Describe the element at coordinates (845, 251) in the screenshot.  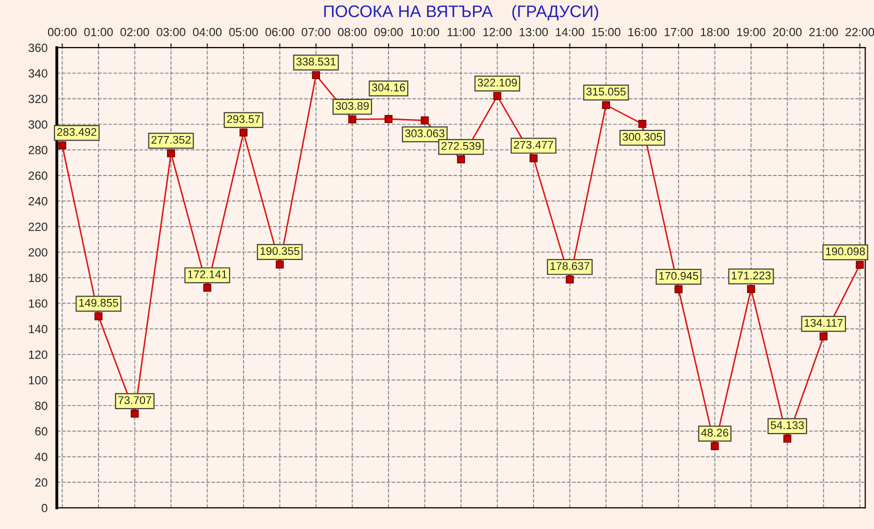
I see `data-label: 190.098` at that location.